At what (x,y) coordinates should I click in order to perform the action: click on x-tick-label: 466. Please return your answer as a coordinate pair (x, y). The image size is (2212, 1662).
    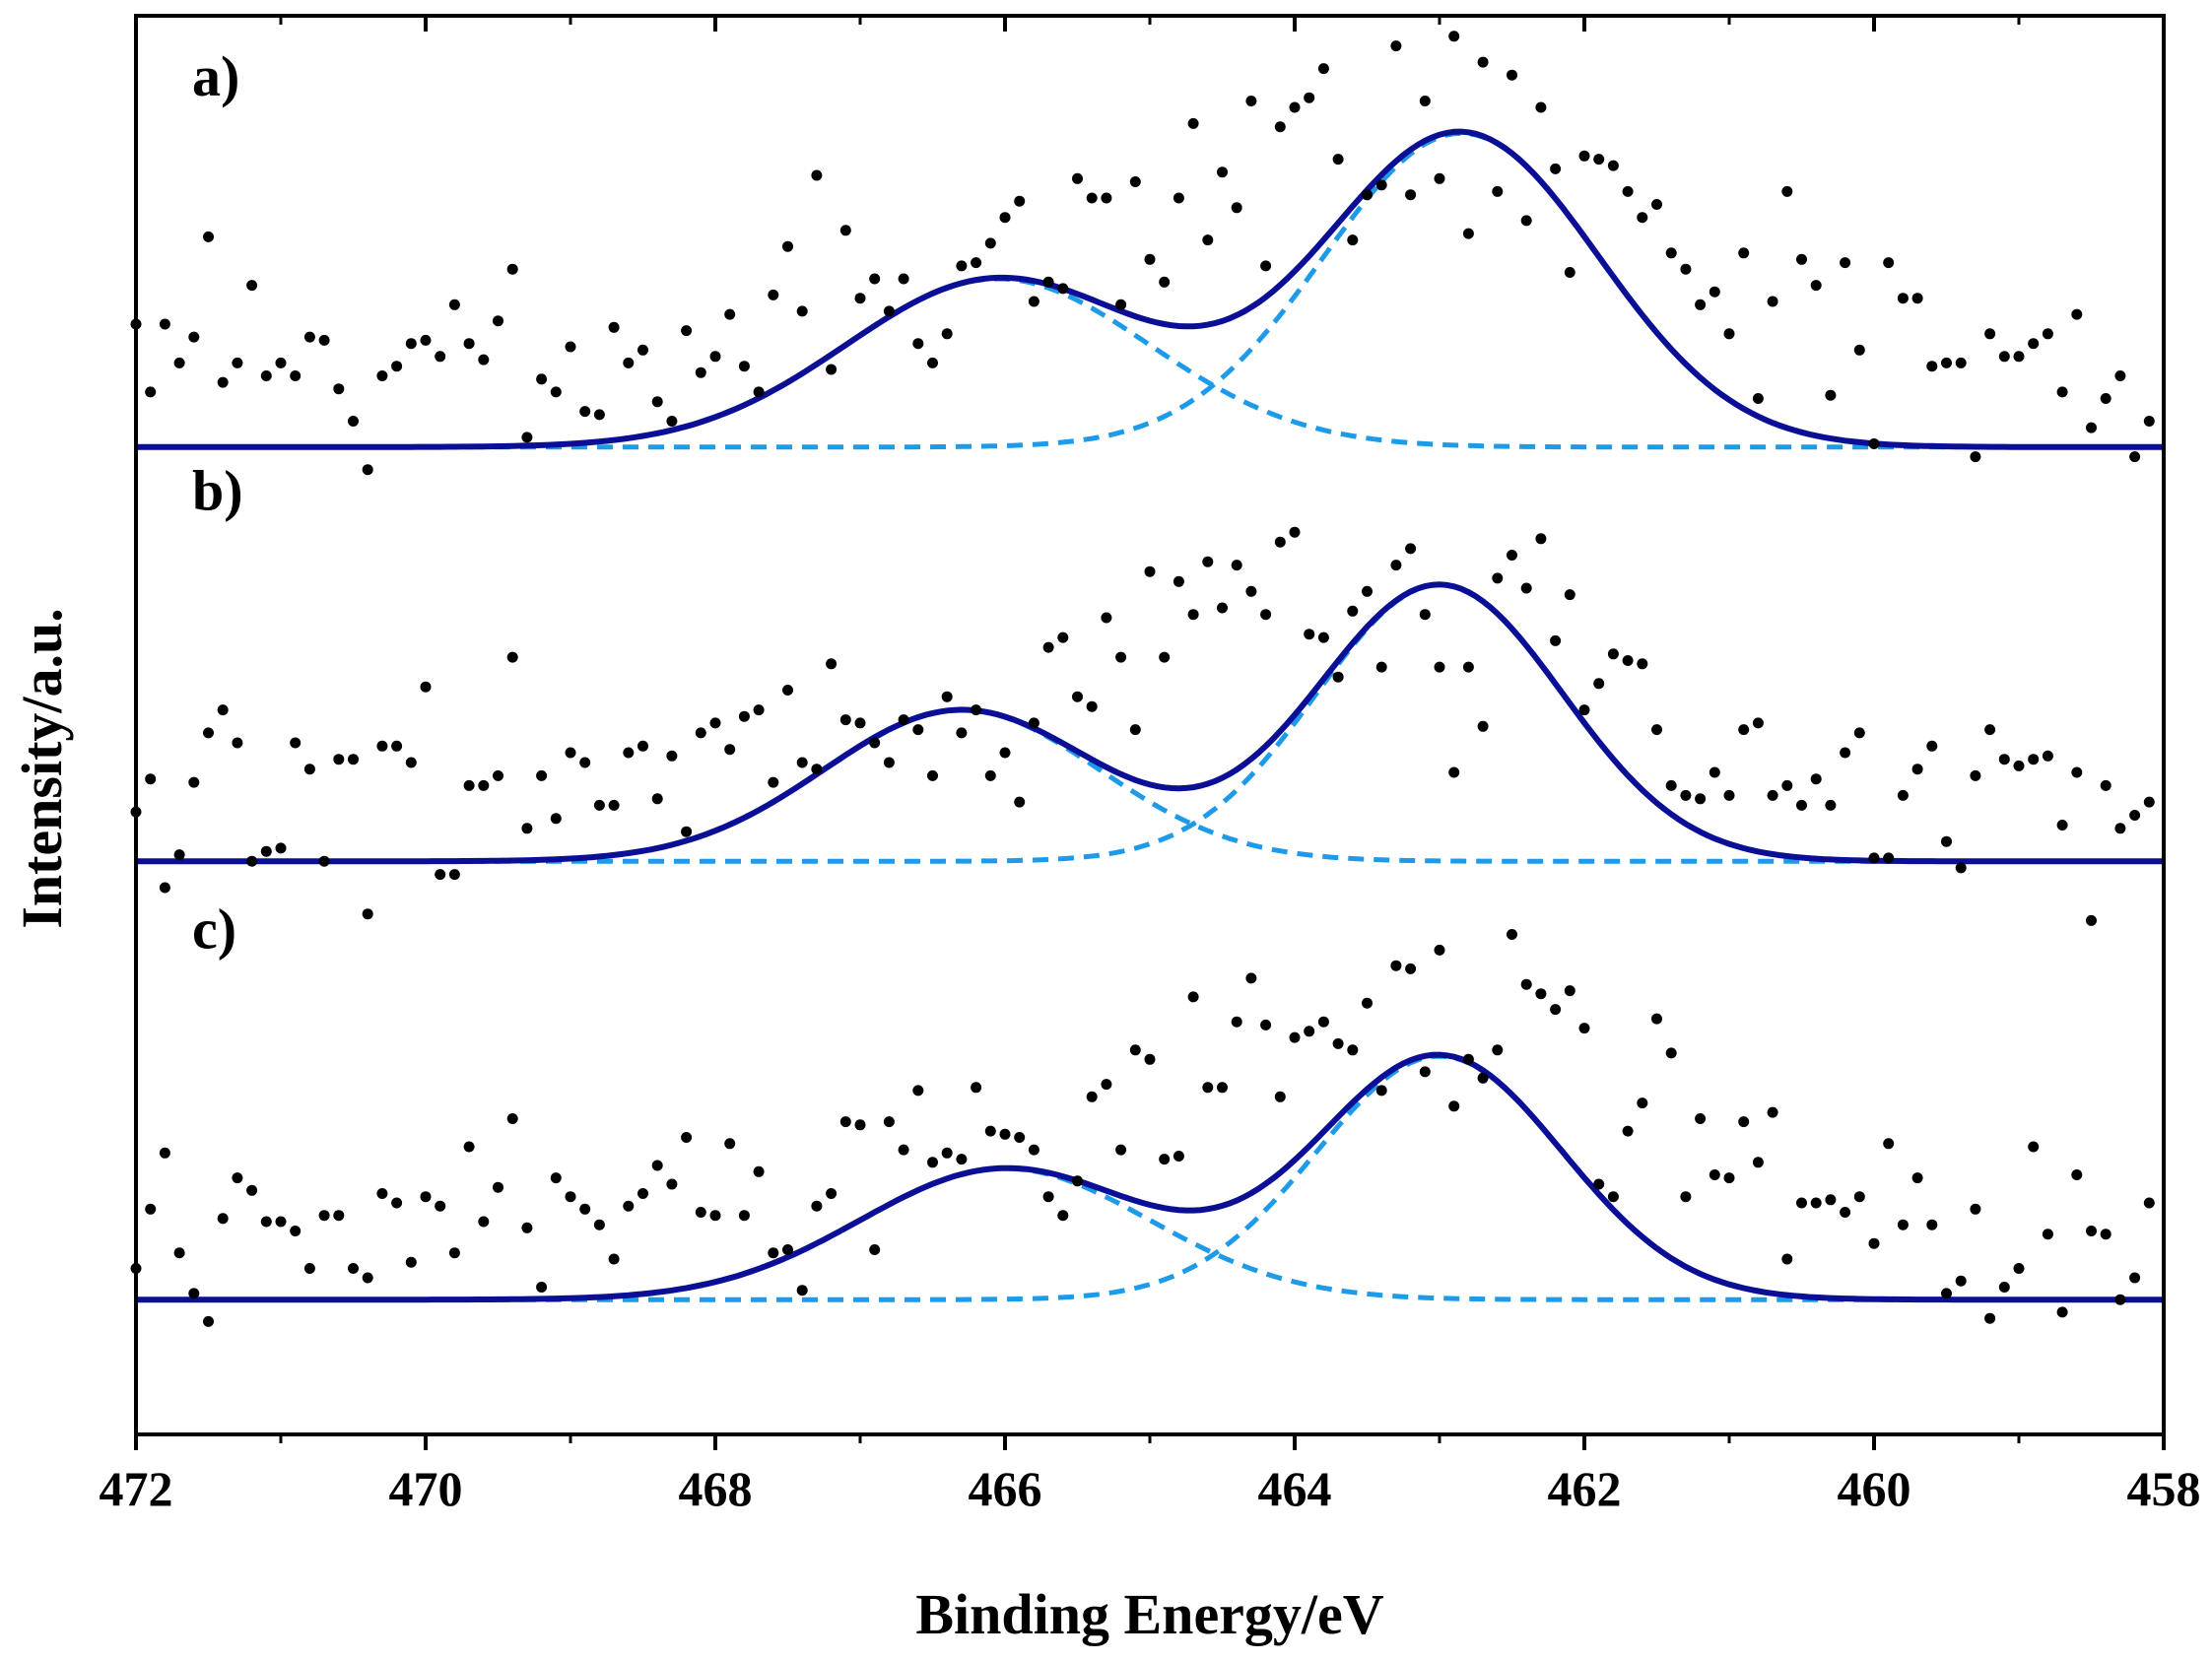
    Looking at the image, I should click on (1005, 1488).